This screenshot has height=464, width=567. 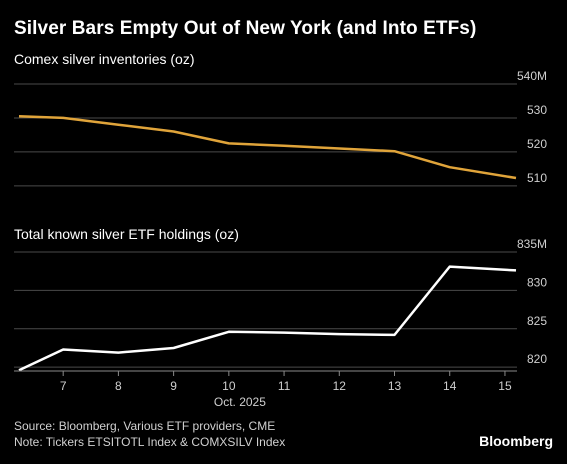 What do you see at coordinates (537, 282) in the screenshot?
I see `y-tick-label: 830` at bounding box center [537, 282].